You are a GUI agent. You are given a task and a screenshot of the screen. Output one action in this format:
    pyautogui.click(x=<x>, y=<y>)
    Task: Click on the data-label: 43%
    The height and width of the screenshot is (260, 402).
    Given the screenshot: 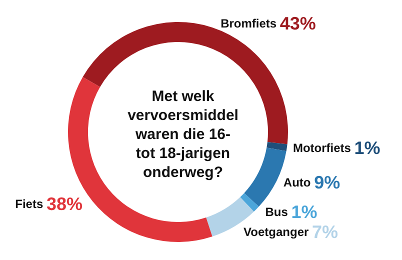 What is the action you would take?
    pyautogui.click(x=298, y=24)
    